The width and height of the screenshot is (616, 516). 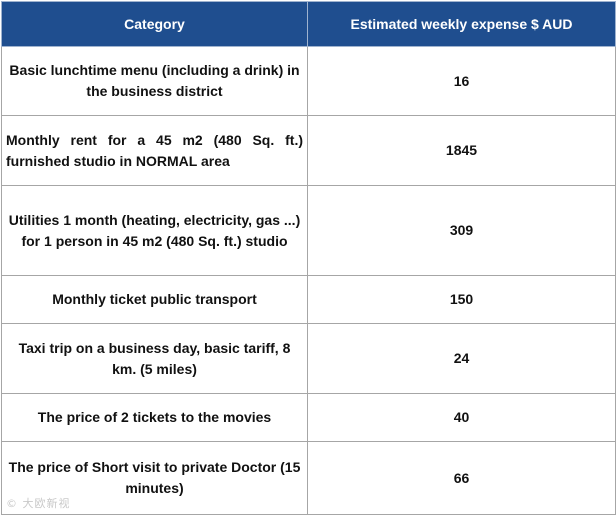 What do you see at coordinates (38, 503) in the screenshot?
I see `watermark: © 大欧新视` at bounding box center [38, 503].